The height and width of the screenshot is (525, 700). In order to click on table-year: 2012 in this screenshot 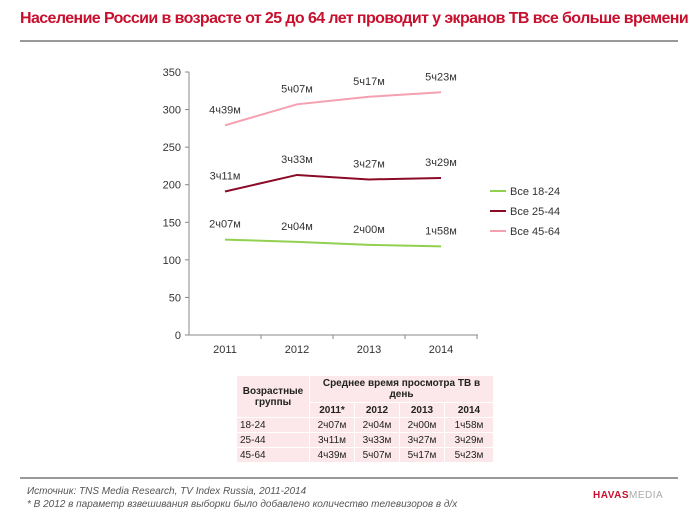, I will do `click(377, 410)`.